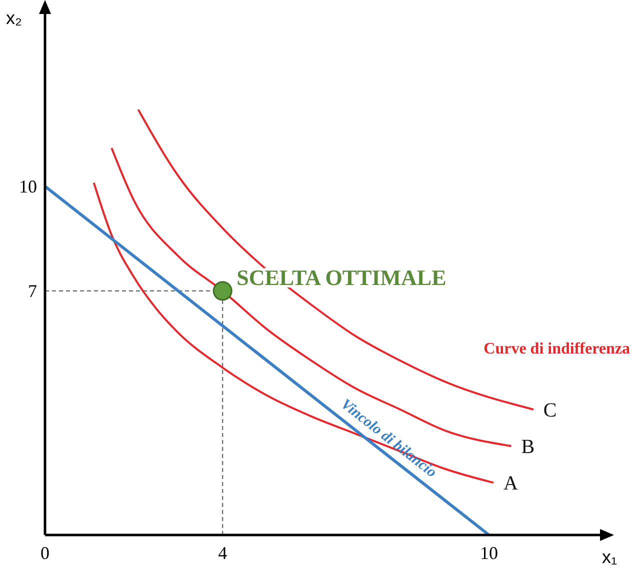  I want to click on series-label: A, so click(510, 483).